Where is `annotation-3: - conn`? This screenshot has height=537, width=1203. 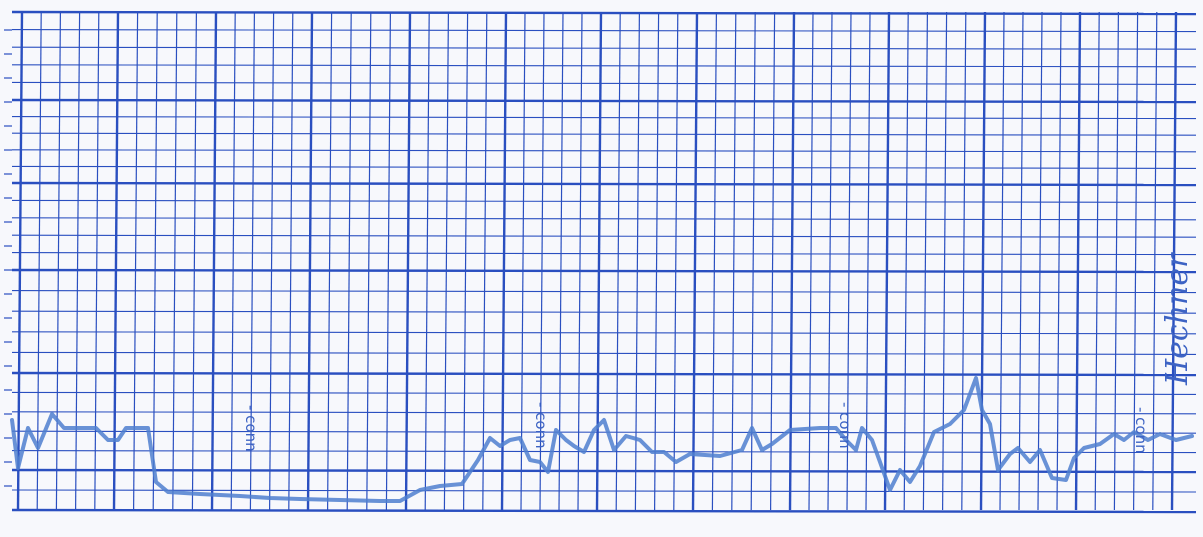
annotation-3: - conn is located at coordinates (845, 425).